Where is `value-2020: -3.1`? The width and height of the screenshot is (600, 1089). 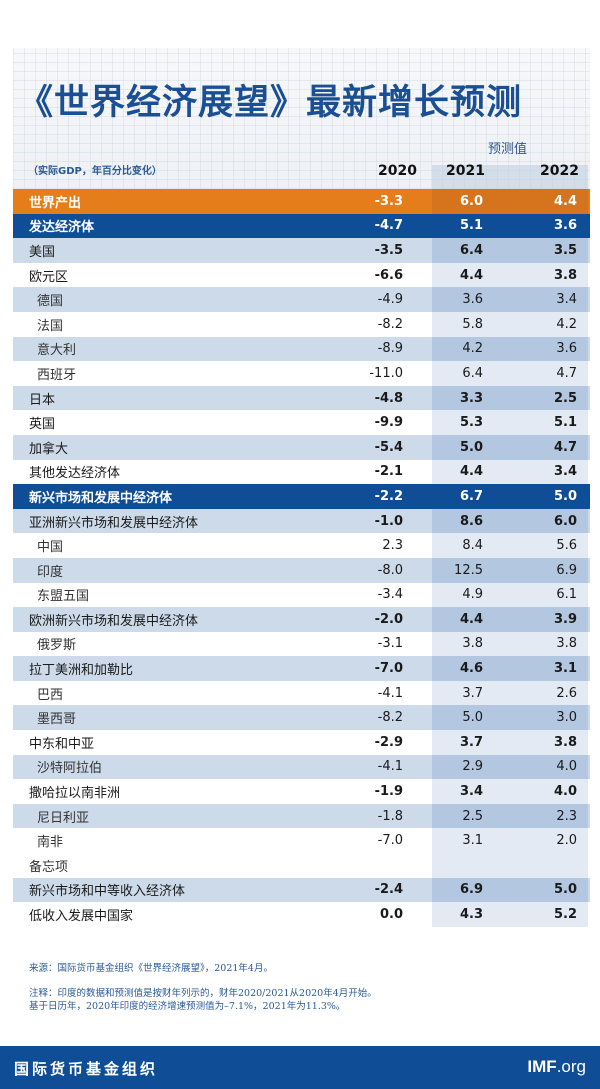 value-2020: -3.1 is located at coordinates (390, 644).